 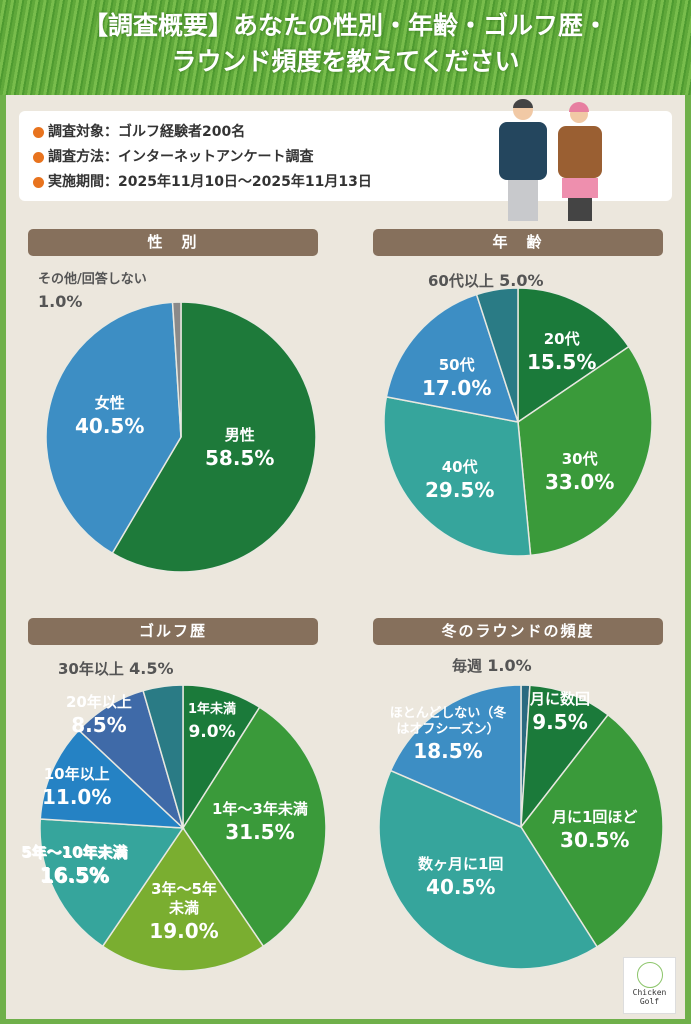 I want to click on logo-text: Chicken, so click(x=649, y=992).